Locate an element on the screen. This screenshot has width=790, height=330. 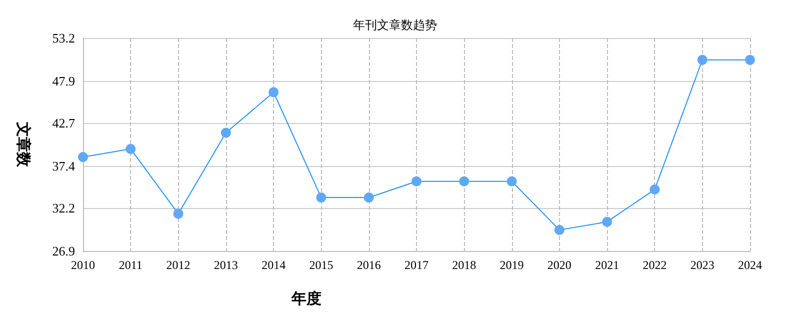
x-tick-label: 2021 is located at coordinates (607, 265).